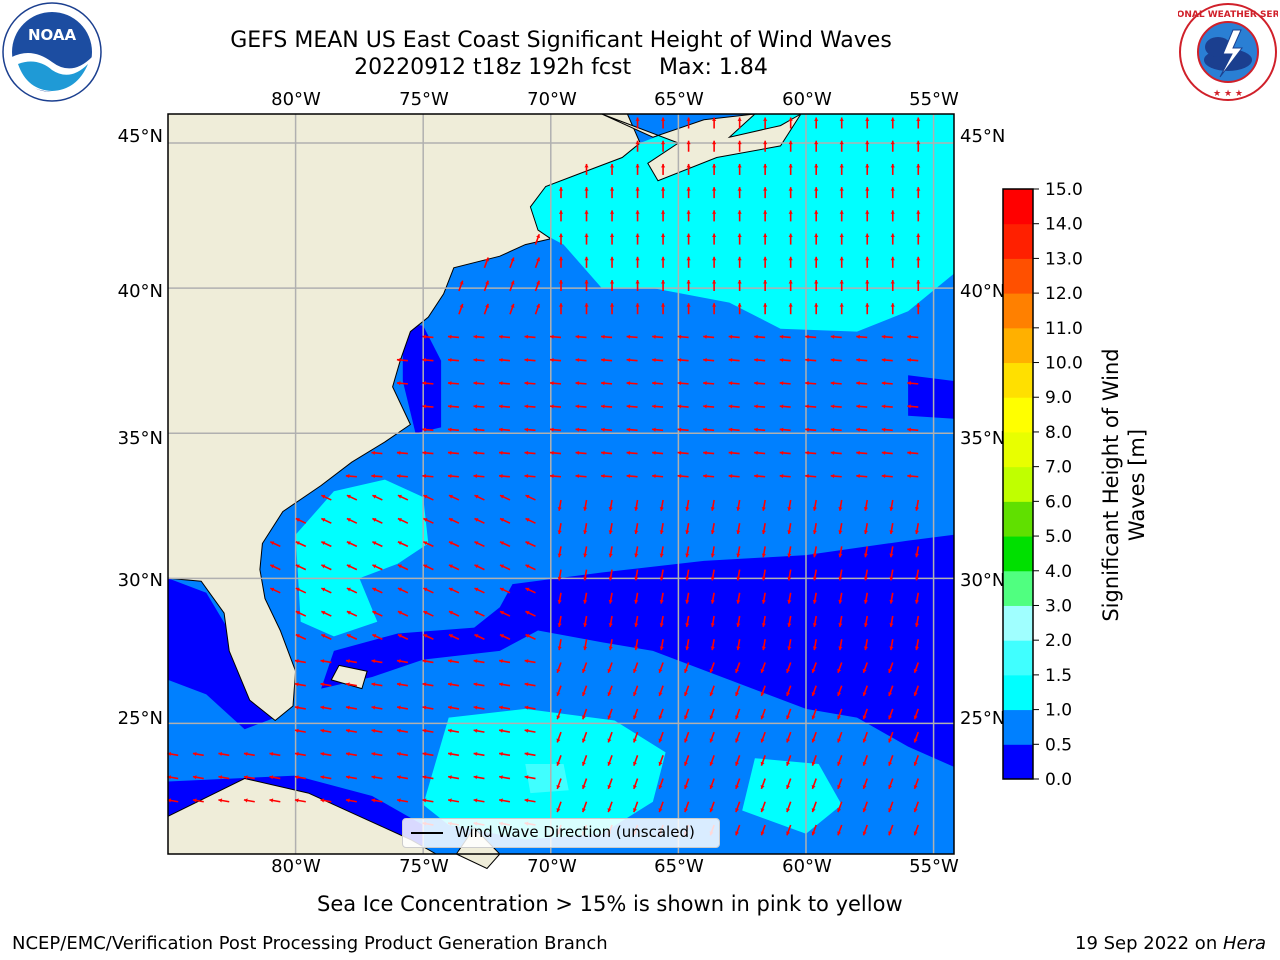 The width and height of the screenshot is (1280, 960). I want to click on bahamas-grand-bahama, so click(349, 677).